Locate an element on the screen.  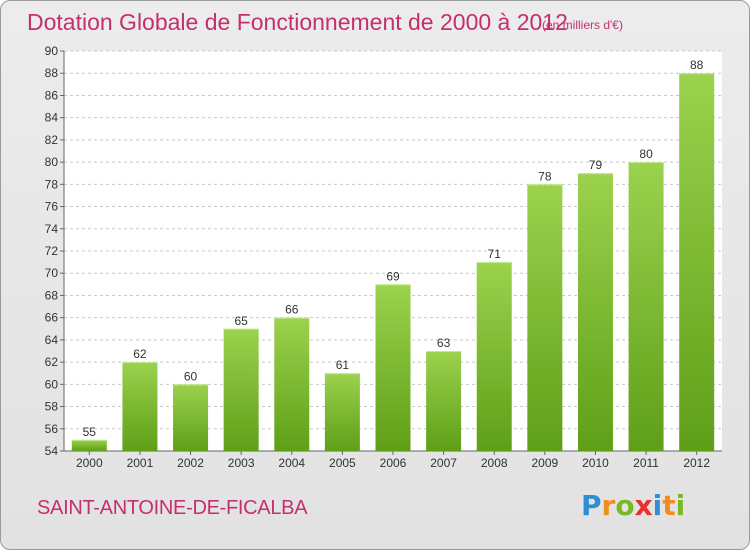
y-tick-label: 86 is located at coordinates (52, 95).